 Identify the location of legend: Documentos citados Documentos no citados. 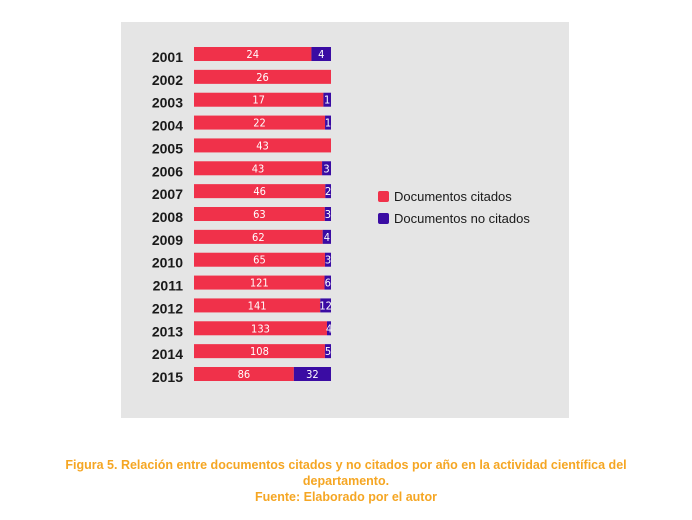
(454, 207).